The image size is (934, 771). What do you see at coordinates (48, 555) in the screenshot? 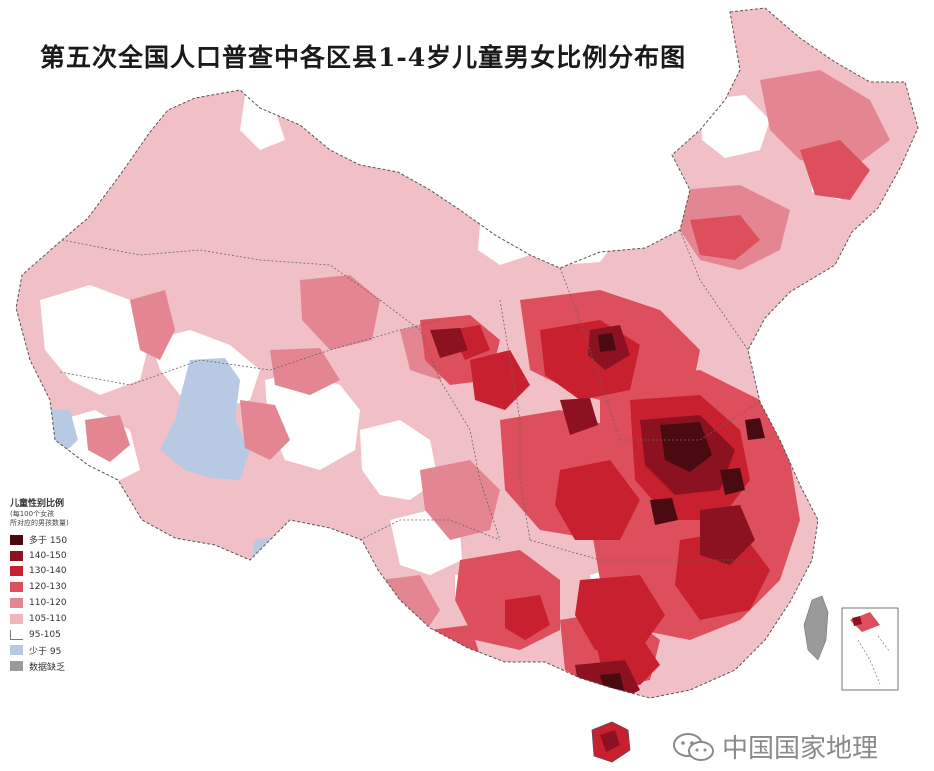
I see `legend-label: 140-150` at bounding box center [48, 555].